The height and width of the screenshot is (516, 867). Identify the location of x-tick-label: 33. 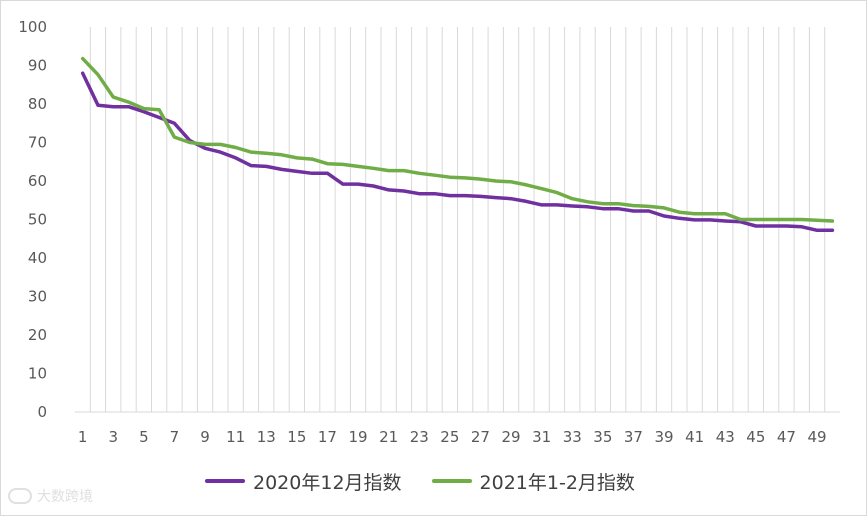
(572, 437).